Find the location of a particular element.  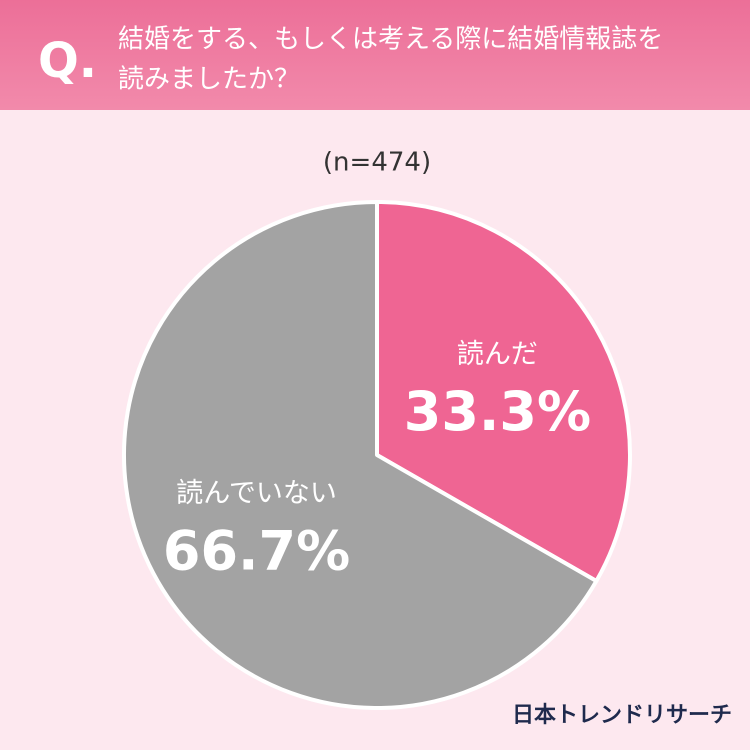

title-line: 読みましたか？ is located at coordinates (209, 80).